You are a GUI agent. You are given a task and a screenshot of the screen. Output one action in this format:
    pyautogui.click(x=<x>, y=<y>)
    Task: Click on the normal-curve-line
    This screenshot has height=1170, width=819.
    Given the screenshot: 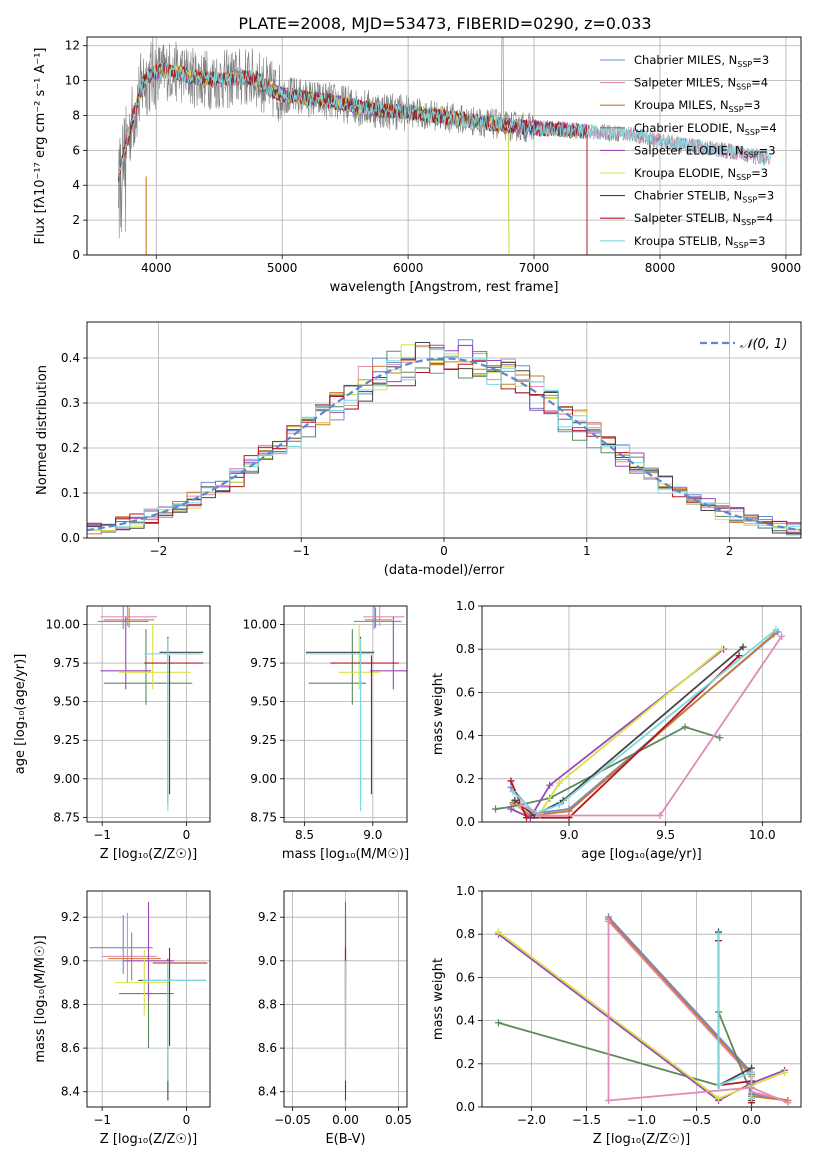 What is the action you would take?
    pyautogui.click(x=444, y=444)
    